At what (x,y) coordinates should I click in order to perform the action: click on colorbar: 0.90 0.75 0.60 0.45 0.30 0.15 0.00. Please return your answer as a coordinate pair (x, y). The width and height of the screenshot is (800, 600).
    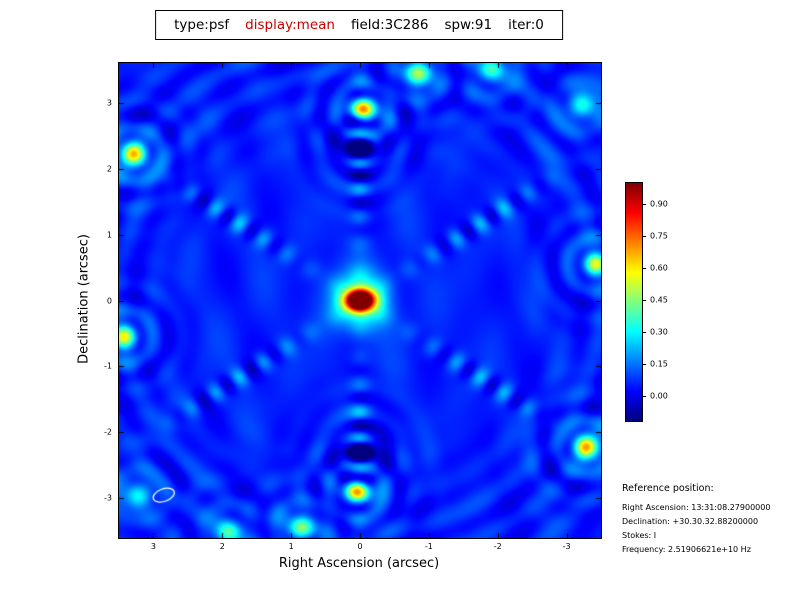
    Looking at the image, I should click on (646, 302).